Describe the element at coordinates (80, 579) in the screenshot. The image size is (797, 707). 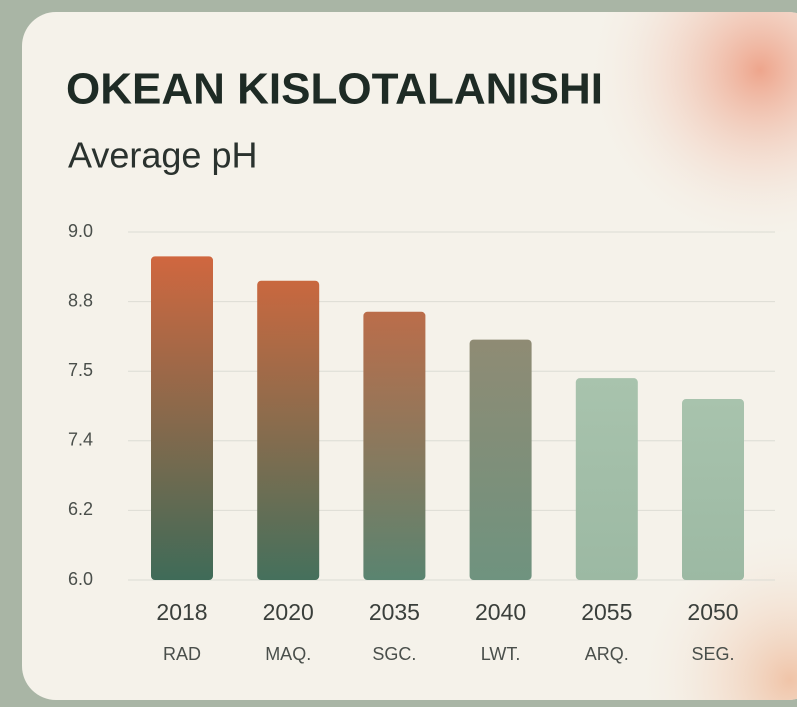
I see `y-tick-label: 6.0` at that location.